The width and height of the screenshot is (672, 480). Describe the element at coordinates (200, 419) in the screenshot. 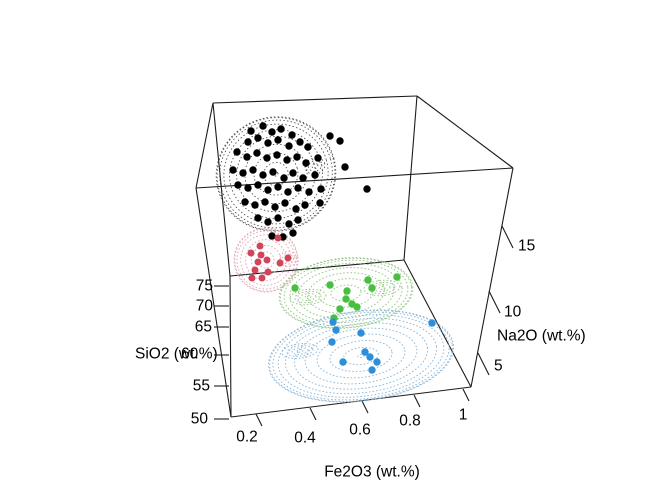

I see `z-tick-label: 50` at that location.